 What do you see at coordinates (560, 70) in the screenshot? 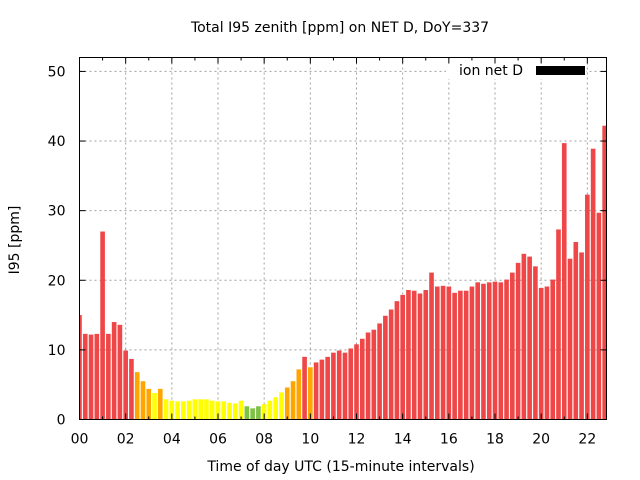
I see `legend-swatch` at bounding box center [560, 70].